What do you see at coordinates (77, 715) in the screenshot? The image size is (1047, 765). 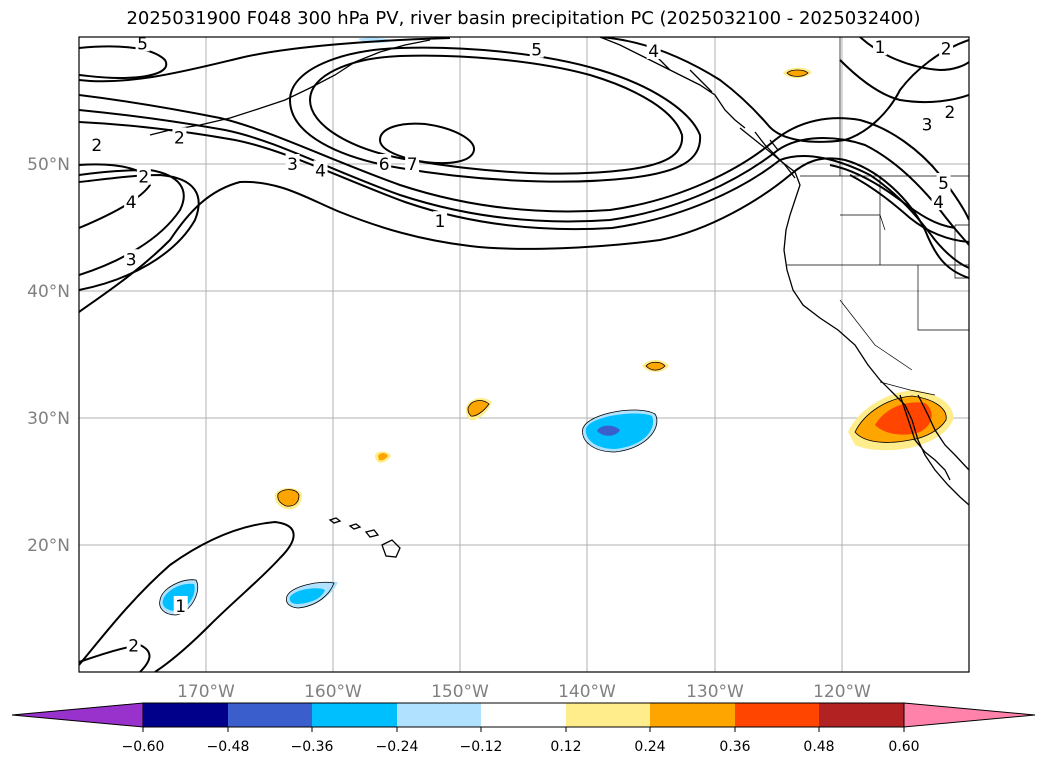 I see `colorbar-extend-low` at bounding box center [77, 715].